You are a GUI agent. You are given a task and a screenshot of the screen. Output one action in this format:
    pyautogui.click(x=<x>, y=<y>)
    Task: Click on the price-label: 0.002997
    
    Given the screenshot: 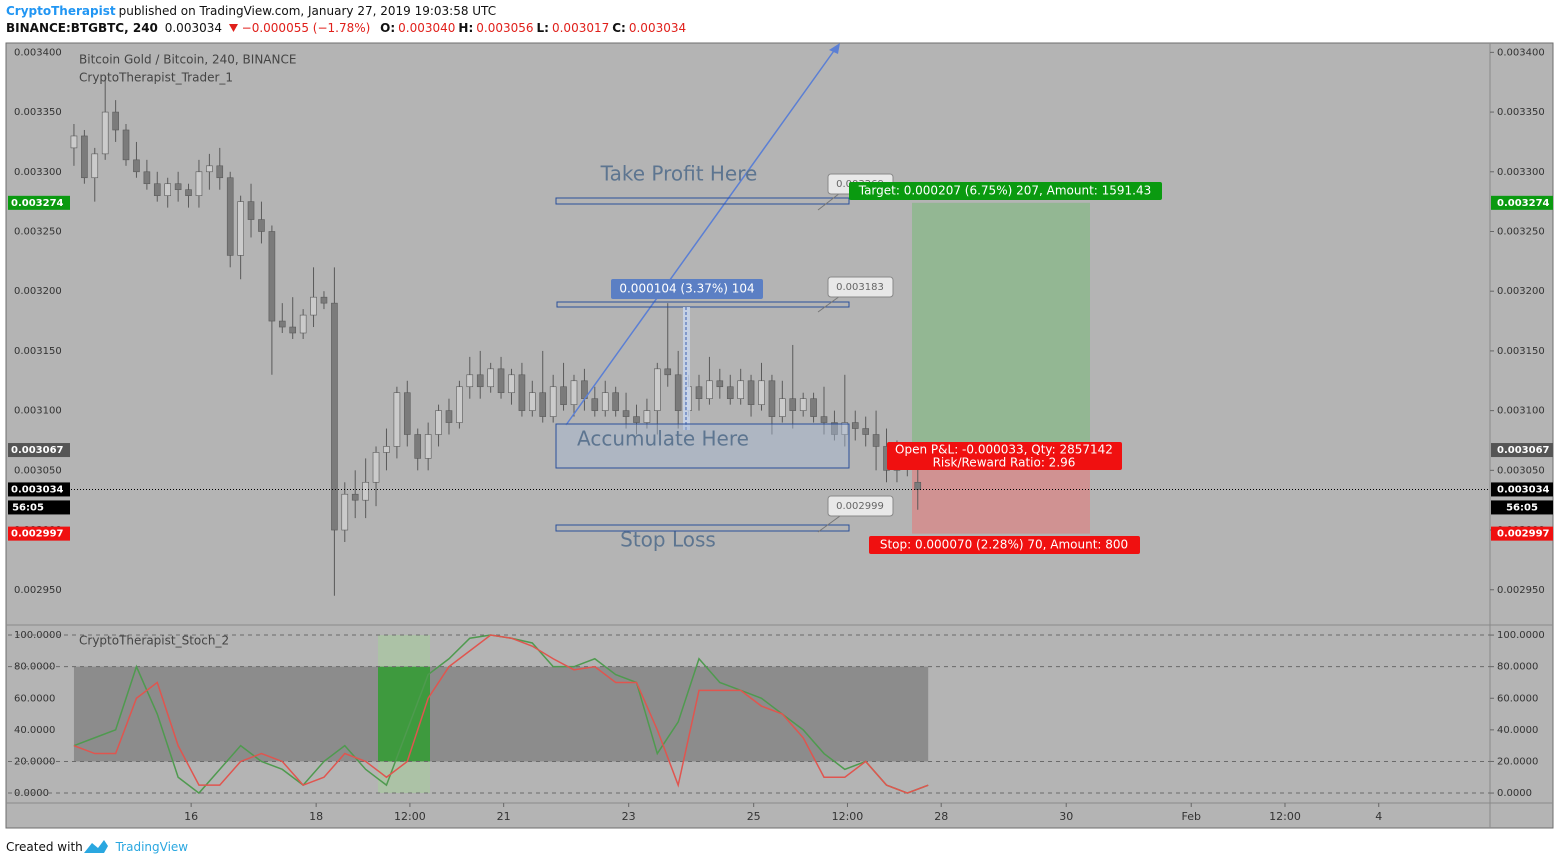 What is the action you would take?
    pyautogui.click(x=1523, y=534)
    